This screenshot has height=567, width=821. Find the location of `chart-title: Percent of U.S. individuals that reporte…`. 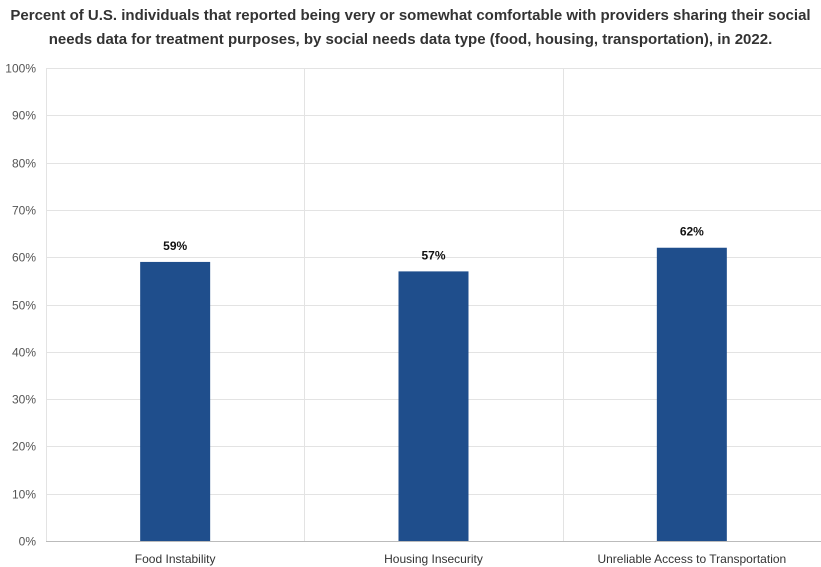

chart-title: Percent of U.S. individuals that reporte… is located at coordinates (410, 28).